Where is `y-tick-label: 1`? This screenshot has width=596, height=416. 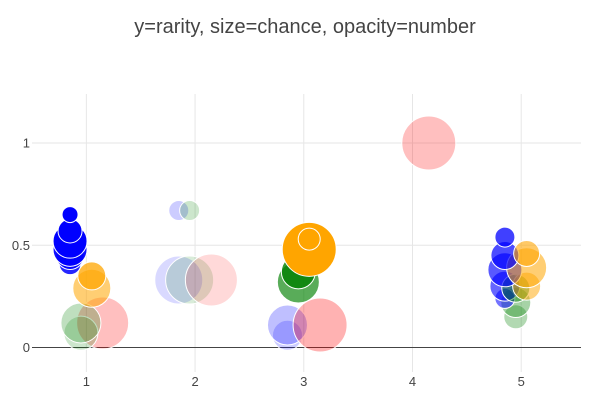
y-tick-label: 1 is located at coordinates (26, 143).